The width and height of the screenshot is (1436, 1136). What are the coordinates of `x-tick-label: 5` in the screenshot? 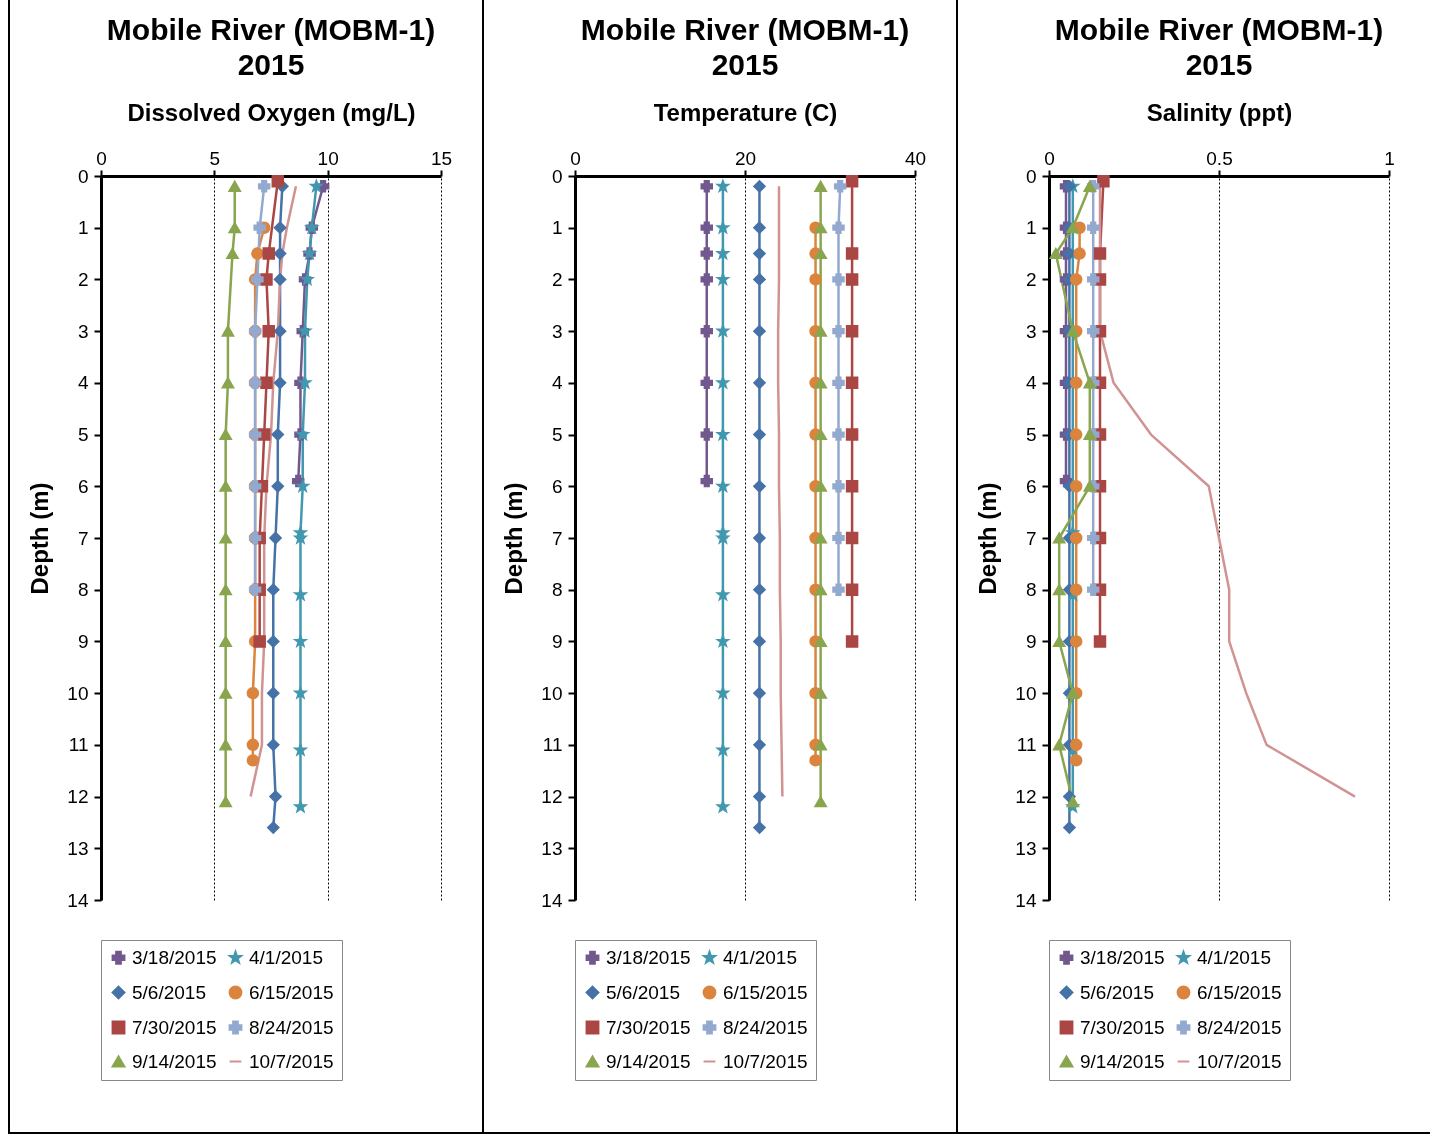 It's located at (215, 158).